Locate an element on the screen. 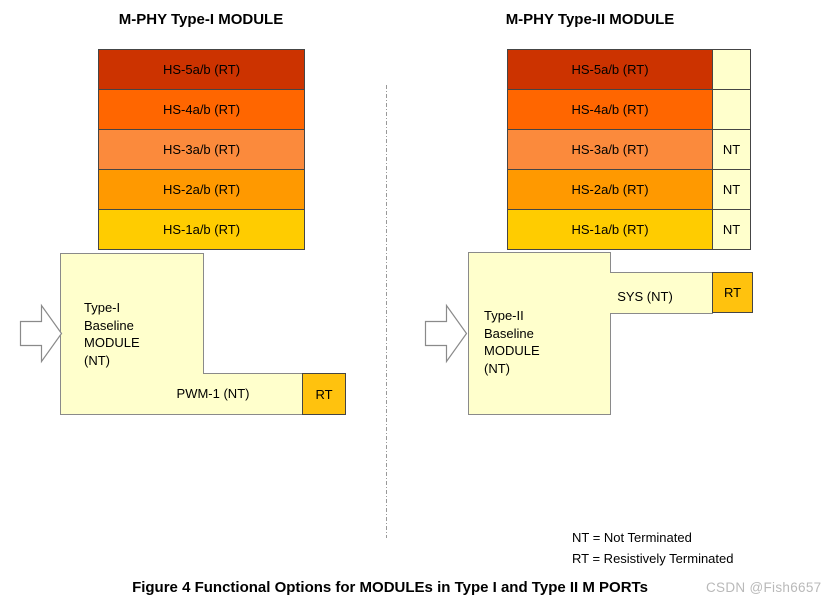 This screenshot has width=831, height=602. type1-hs2-label: HS-2a/b (RT) is located at coordinates (201, 189).